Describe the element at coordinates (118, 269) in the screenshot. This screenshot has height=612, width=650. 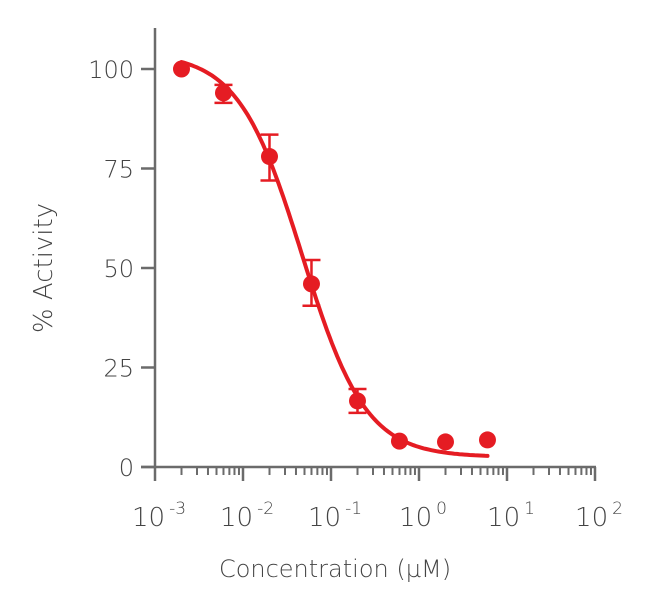
I see `y-tick-label: 50` at that location.